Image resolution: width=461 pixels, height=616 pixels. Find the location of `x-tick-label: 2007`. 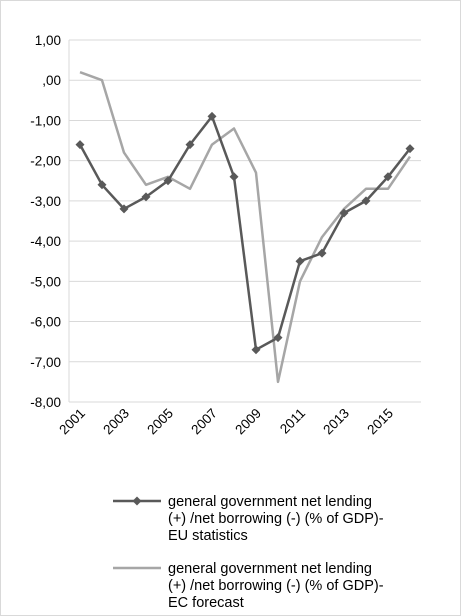

x-tick-label: 2007 is located at coordinates (204, 422).